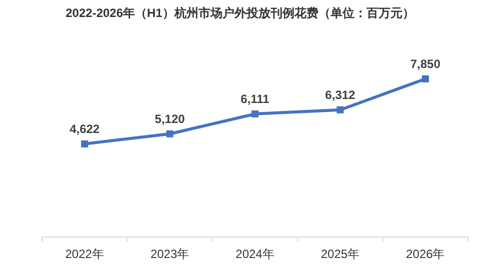 This screenshot has height=278, width=480. I want to click on x-tick-label: 2022年, so click(84, 254).